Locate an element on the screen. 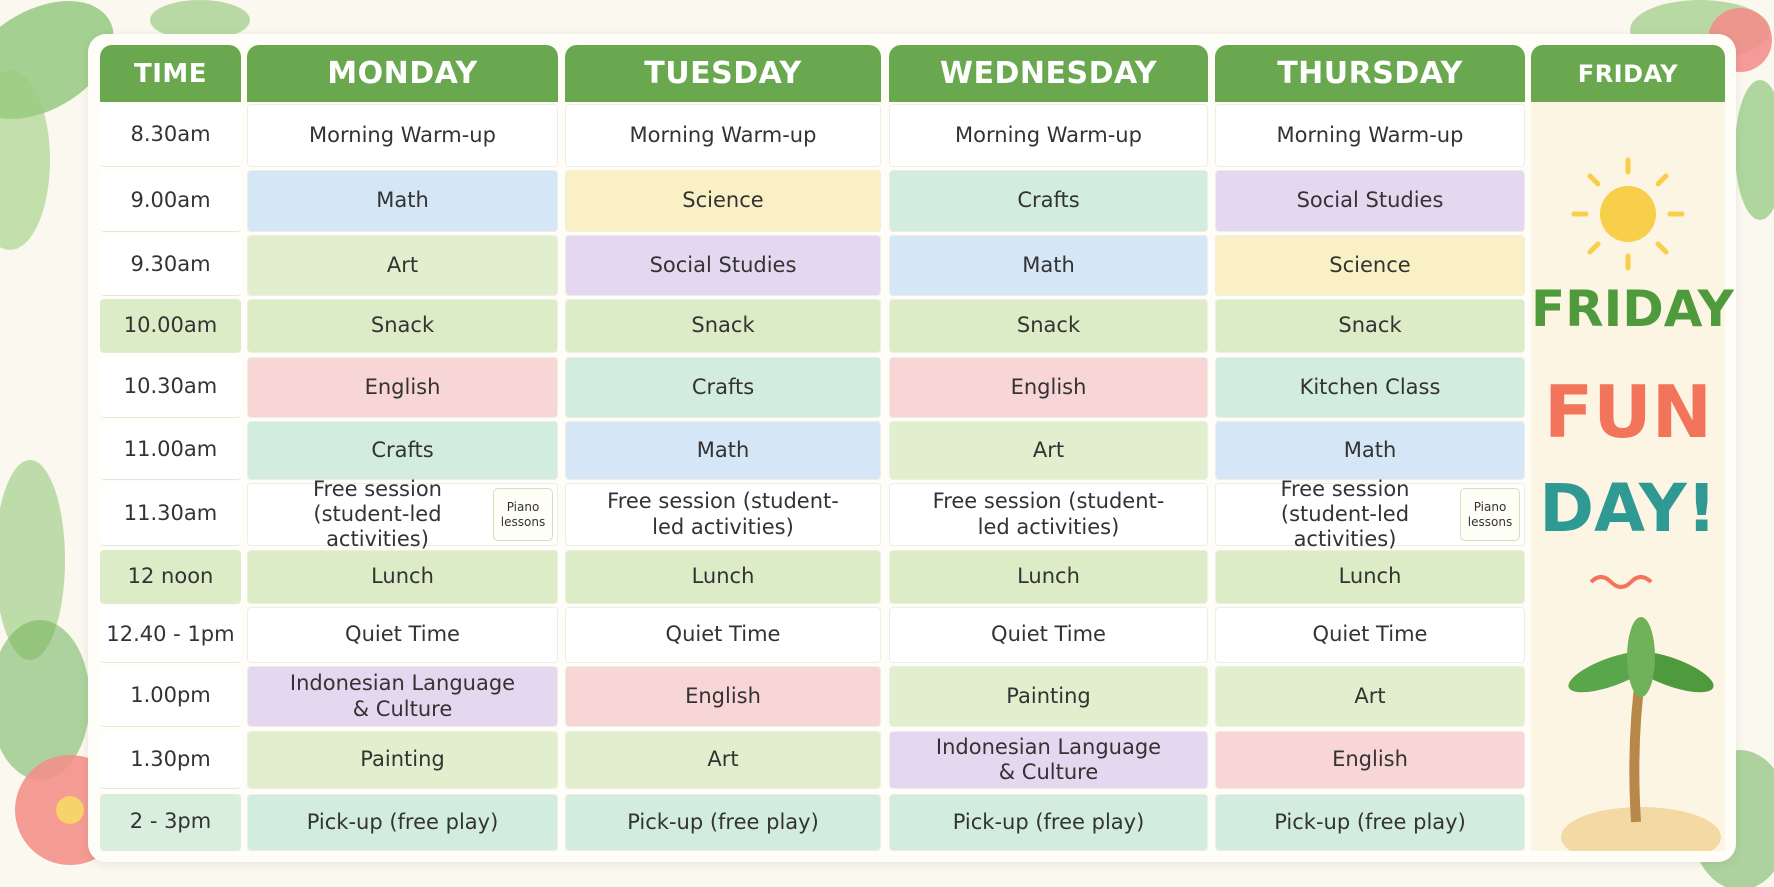 The image size is (1774, 887). time-cell: 12.40 - 1pm is located at coordinates (170, 635).